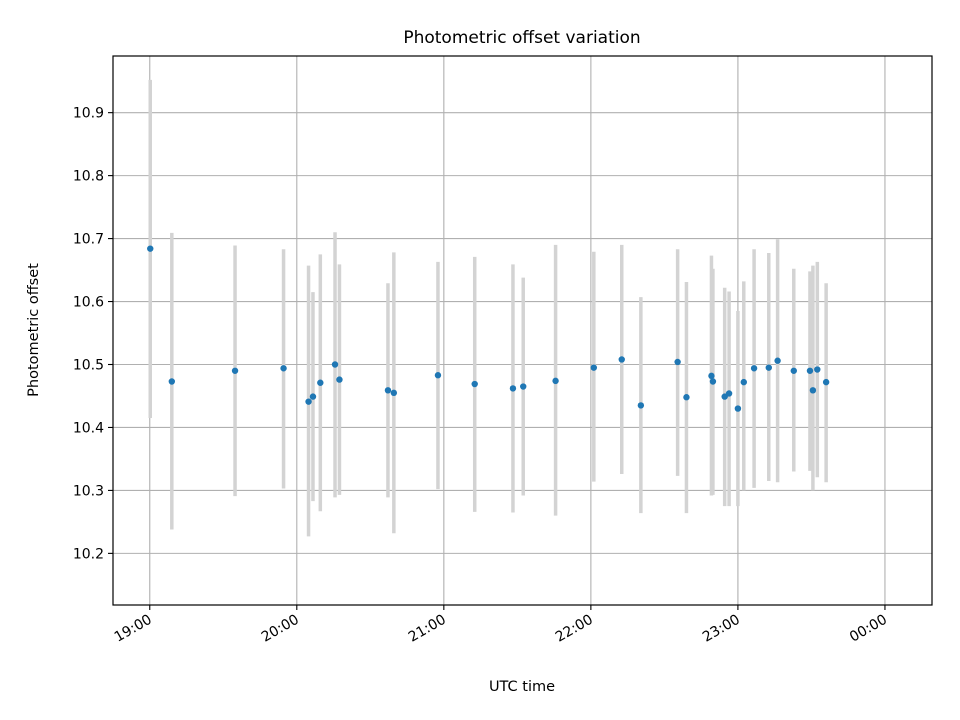 The height and width of the screenshot is (720, 960). I want to click on y-tick-label: 10.3, so click(88, 491).